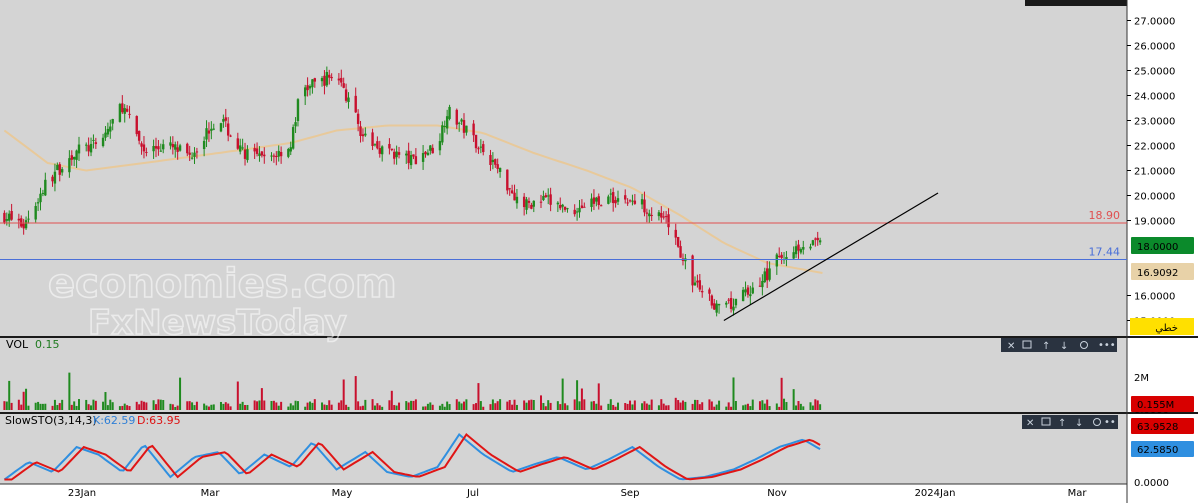  Describe the element at coordinates (831, 257) in the screenshot. I see `support-trendline` at that location.